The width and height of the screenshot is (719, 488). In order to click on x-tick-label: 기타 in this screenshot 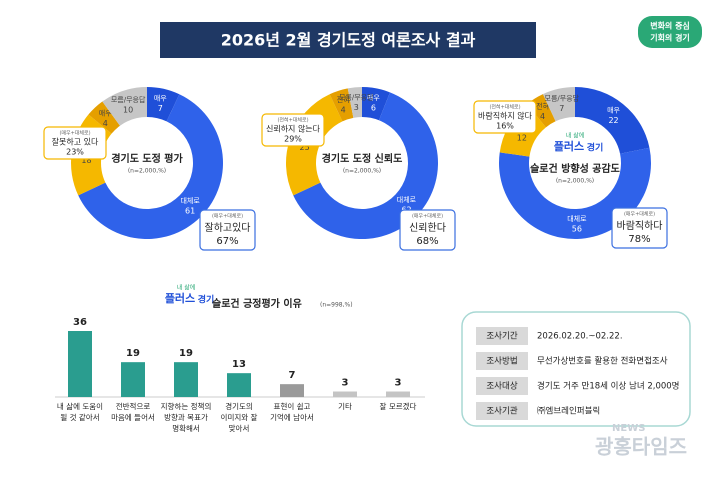, I will do `click(345, 406)`.